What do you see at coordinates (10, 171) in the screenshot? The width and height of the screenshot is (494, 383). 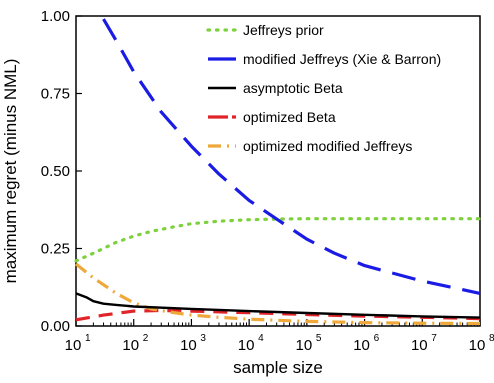 I see `y-axis-label: maximum regret (minus NML)` at bounding box center [10, 171].